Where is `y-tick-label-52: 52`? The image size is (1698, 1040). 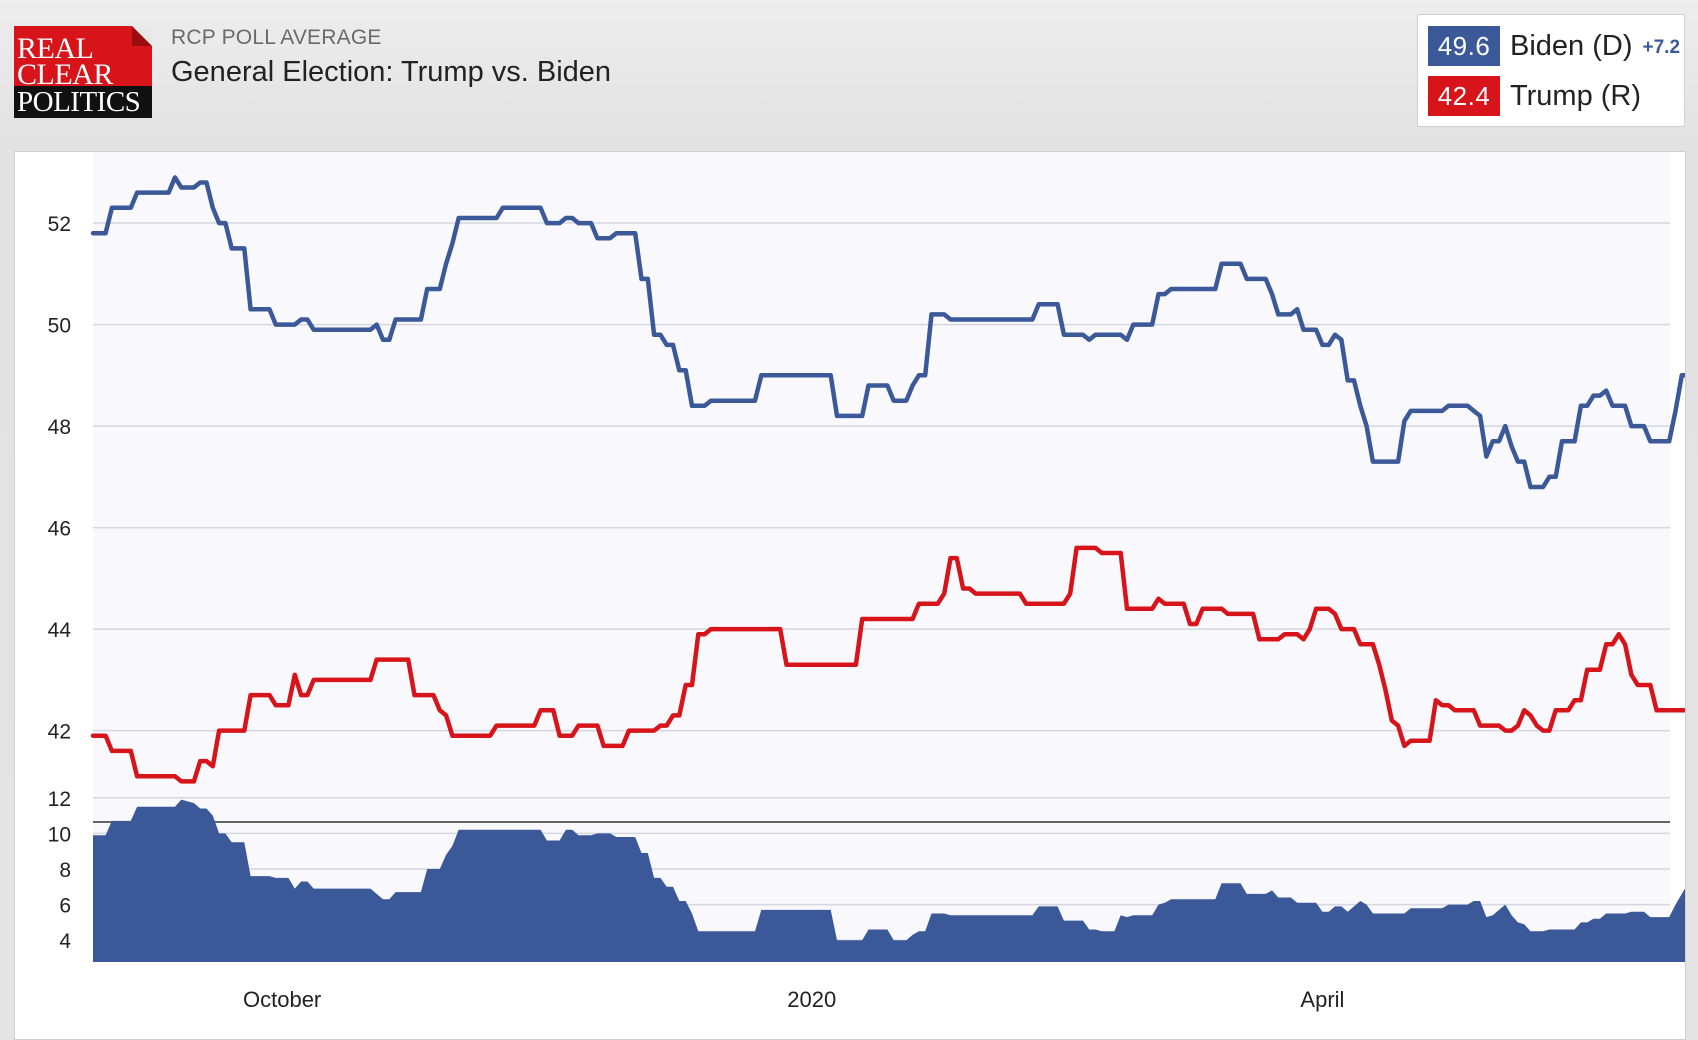
y-tick-label-52: 52 is located at coordinates (59, 224).